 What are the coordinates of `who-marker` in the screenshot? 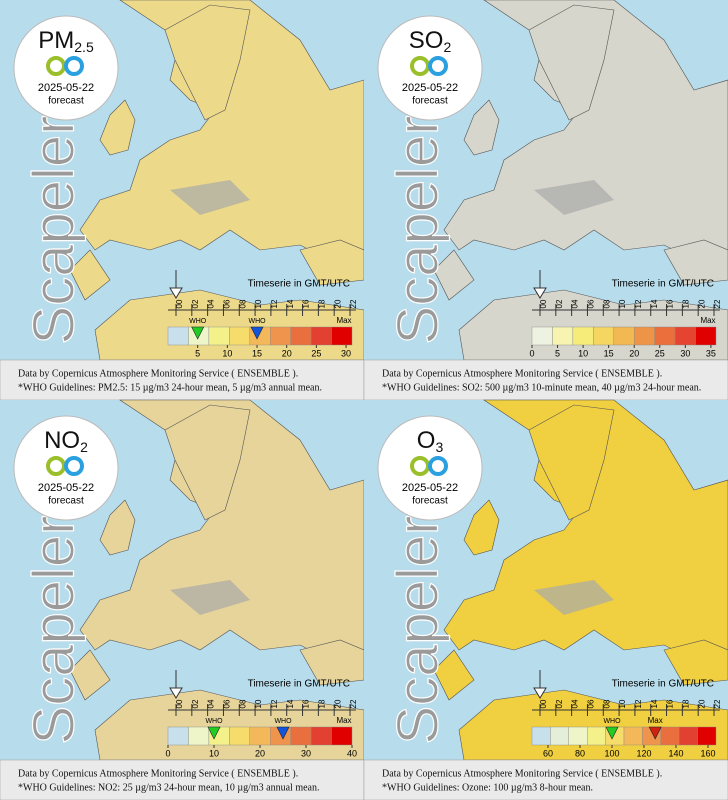 It's located at (214, 733).